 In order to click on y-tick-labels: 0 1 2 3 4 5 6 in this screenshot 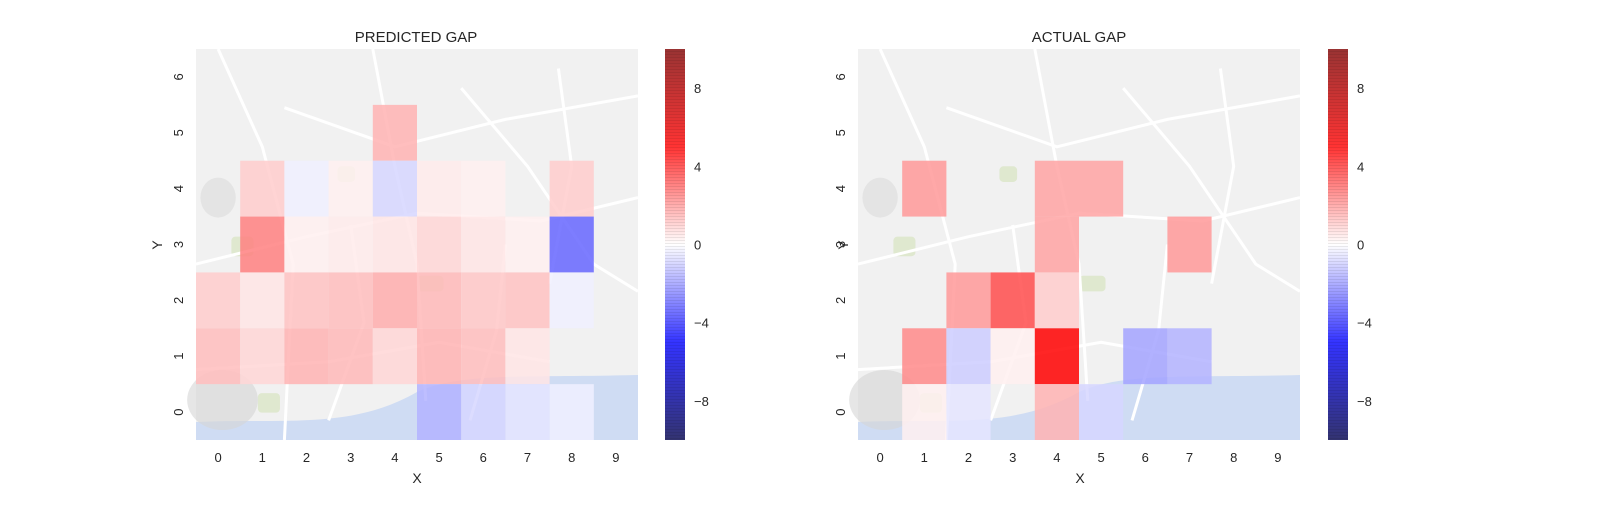, I will do `click(178, 244)`.